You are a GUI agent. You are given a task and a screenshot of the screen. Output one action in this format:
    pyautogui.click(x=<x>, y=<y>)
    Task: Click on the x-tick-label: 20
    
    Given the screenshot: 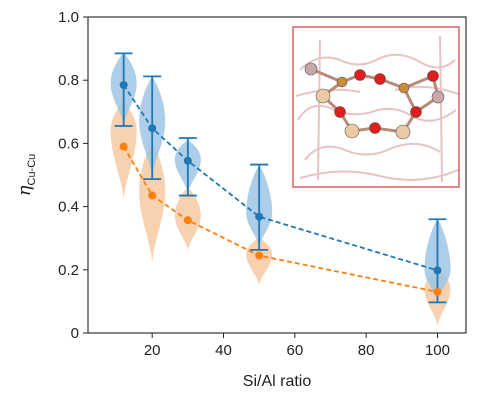 What is the action you would take?
    pyautogui.click(x=152, y=350)
    